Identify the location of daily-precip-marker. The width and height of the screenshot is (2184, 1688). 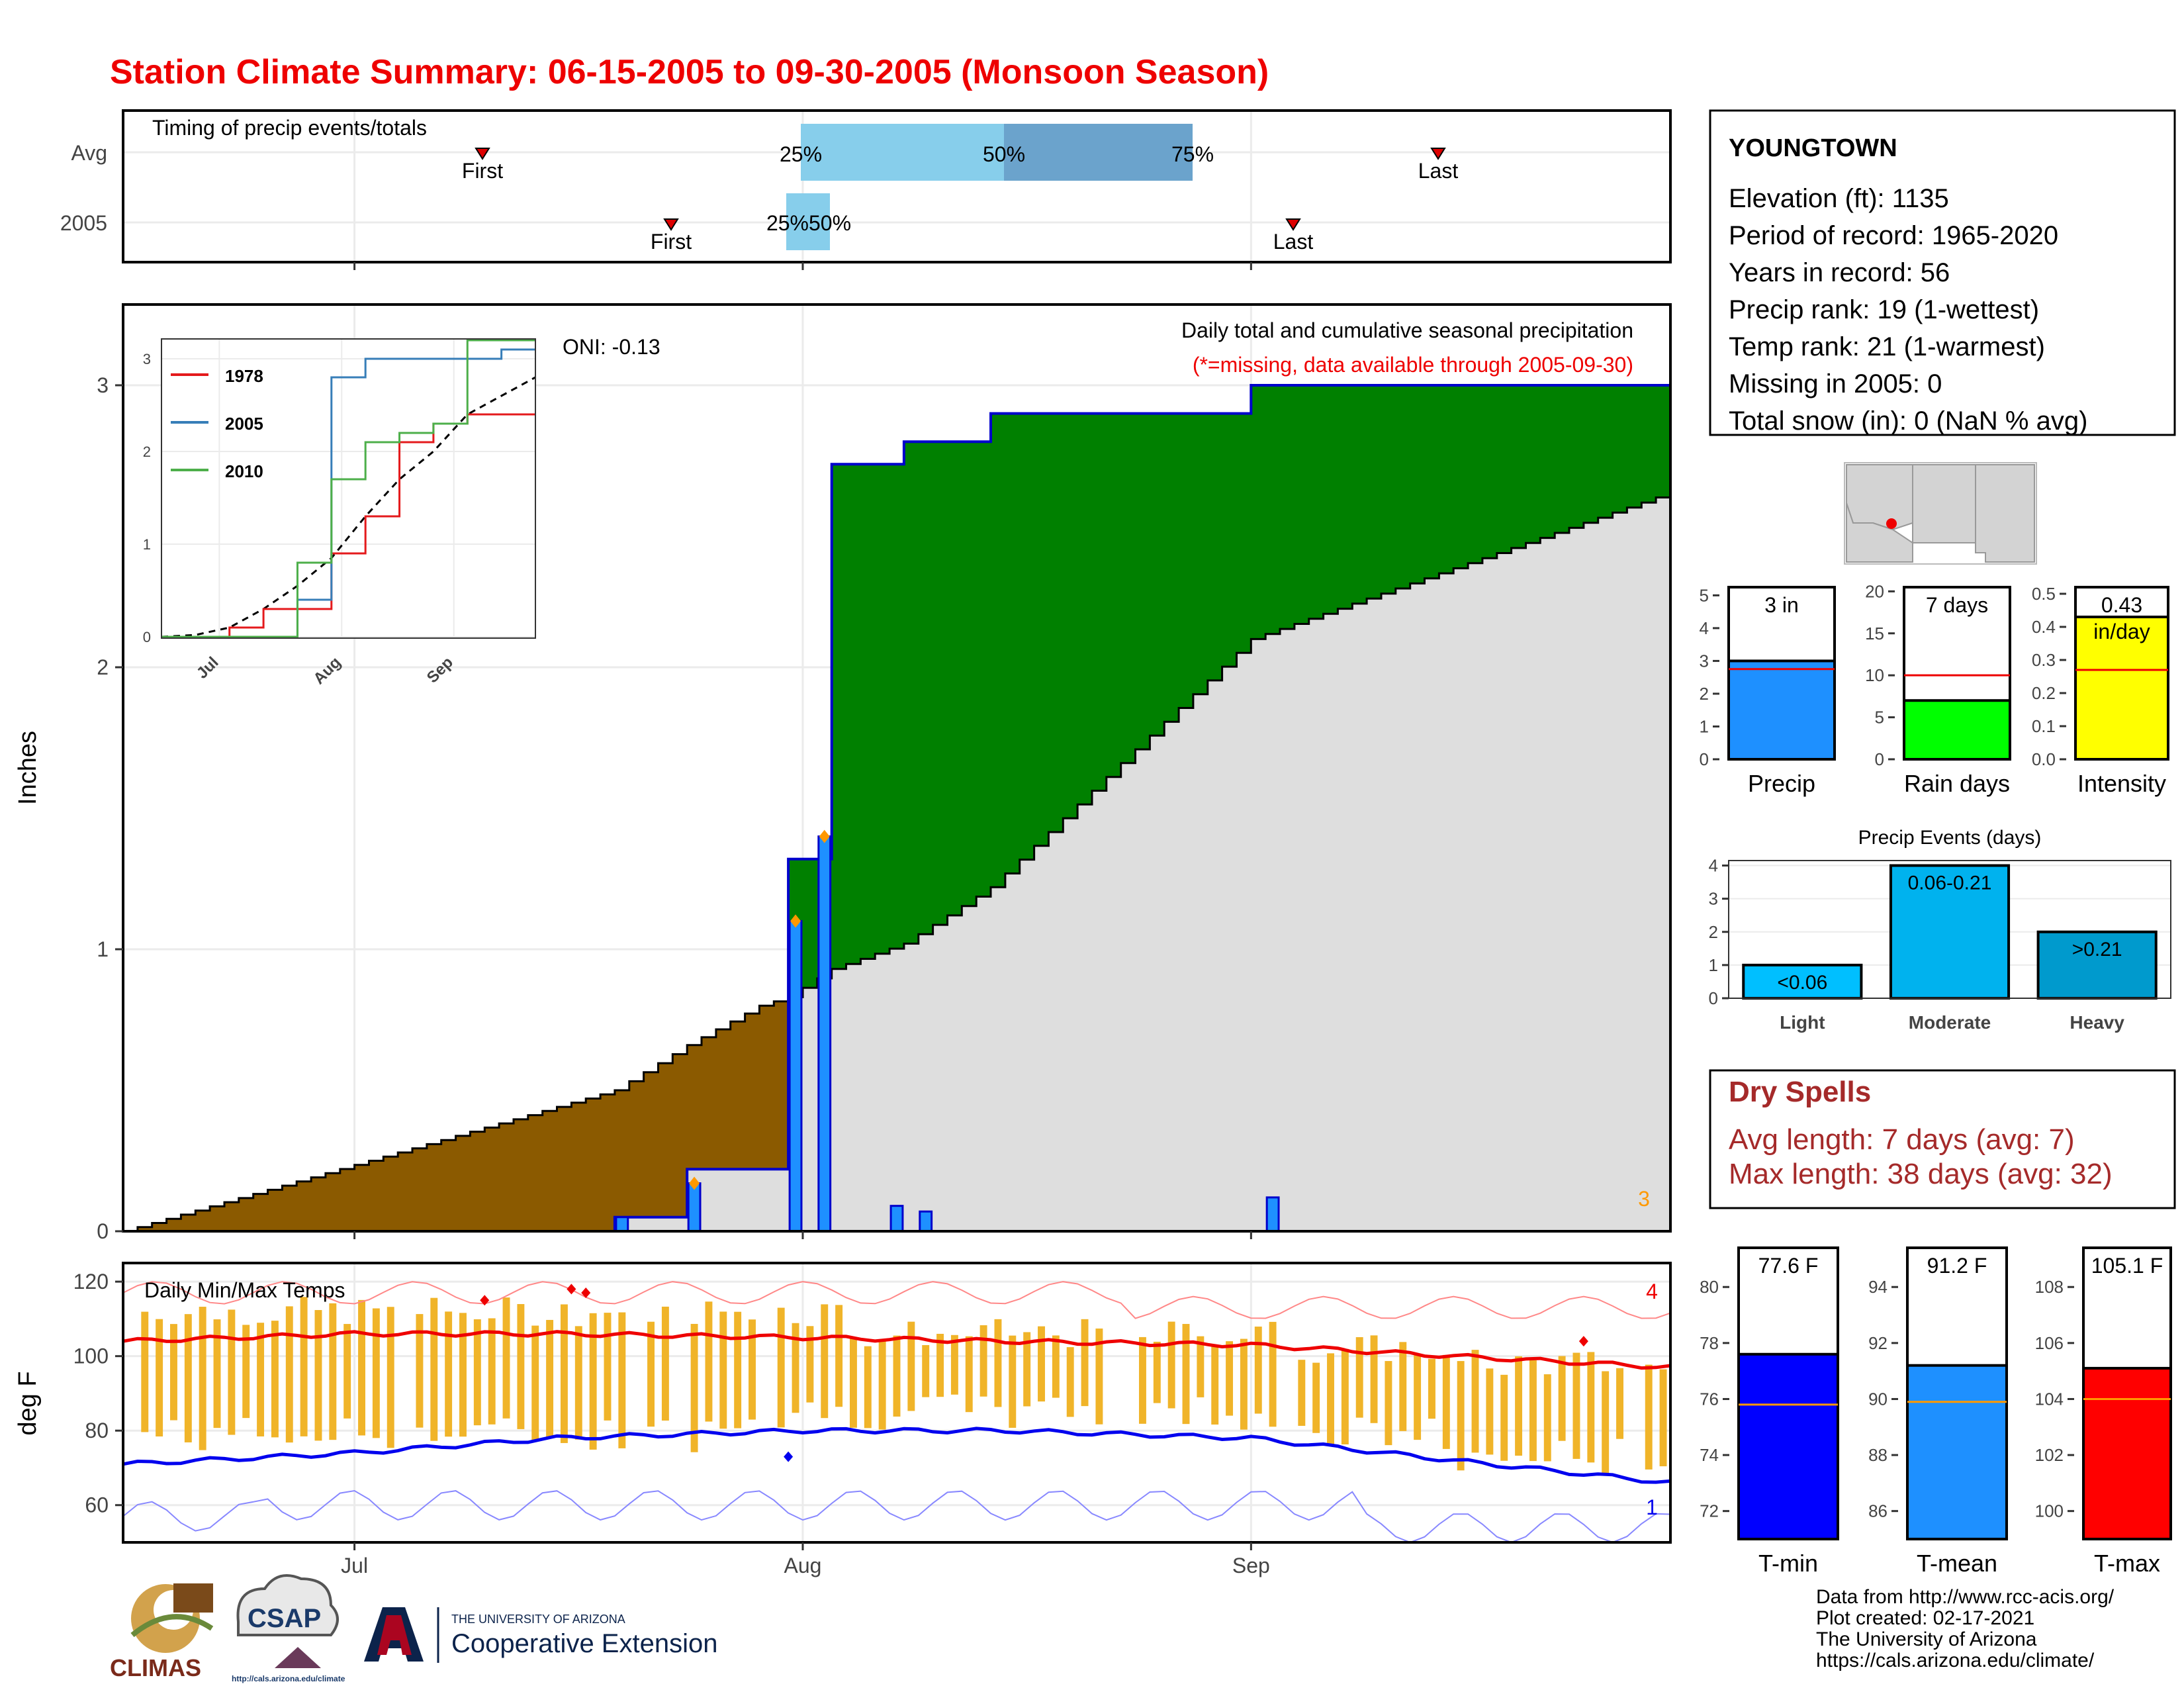
(825, 836).